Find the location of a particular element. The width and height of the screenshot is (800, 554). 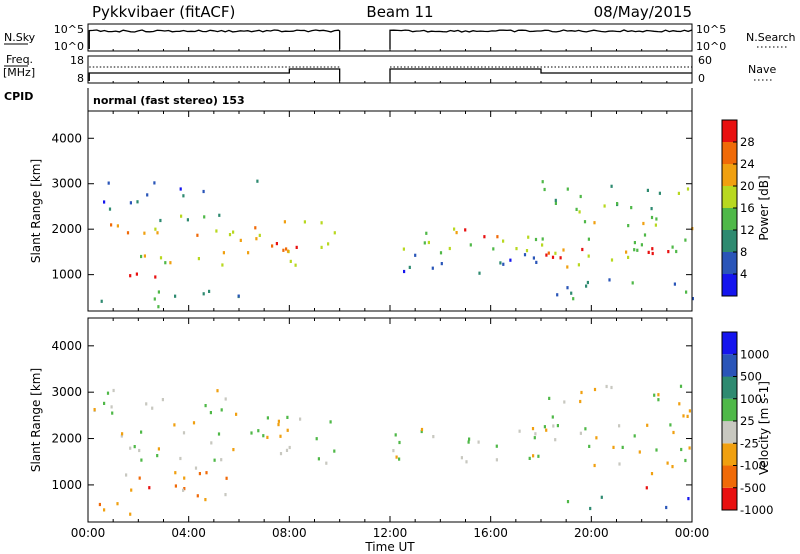

nave-tick-top: 60 is located at coordinates (705, 60).